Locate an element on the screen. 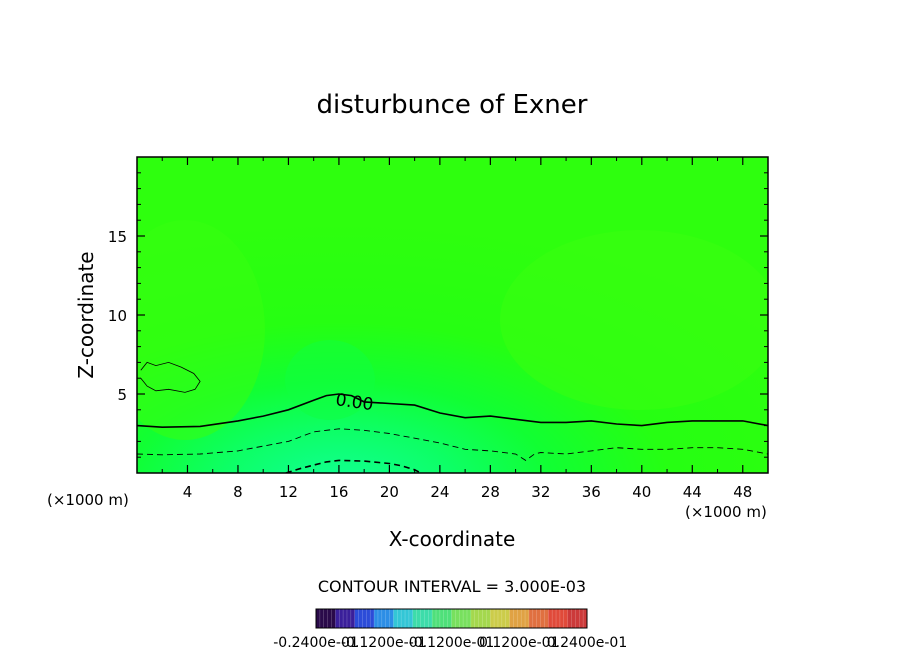  chart-title: disturbunce of Exner is located at coordinates (452, 105).